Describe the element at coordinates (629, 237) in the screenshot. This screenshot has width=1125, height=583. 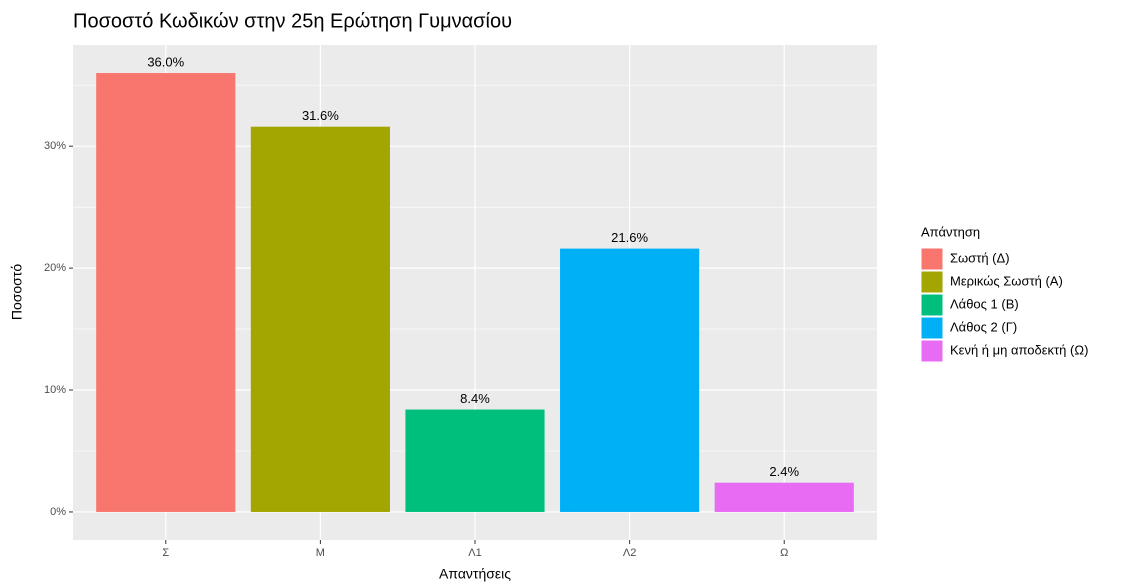
I see `data-label: 21.6%` at that location.